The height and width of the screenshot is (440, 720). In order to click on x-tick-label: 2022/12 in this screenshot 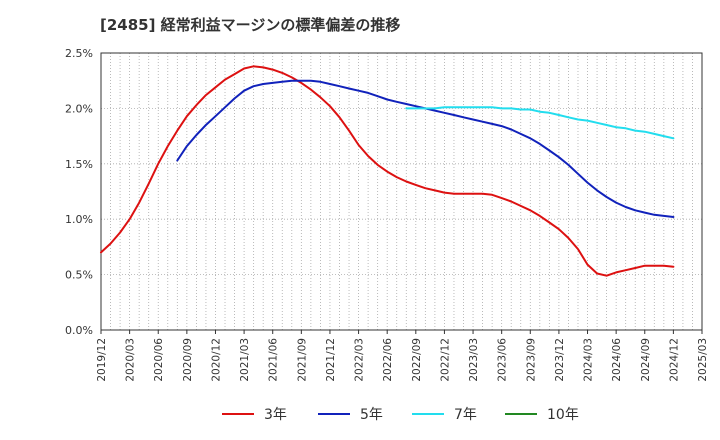, I will do `click(445, 360)`.